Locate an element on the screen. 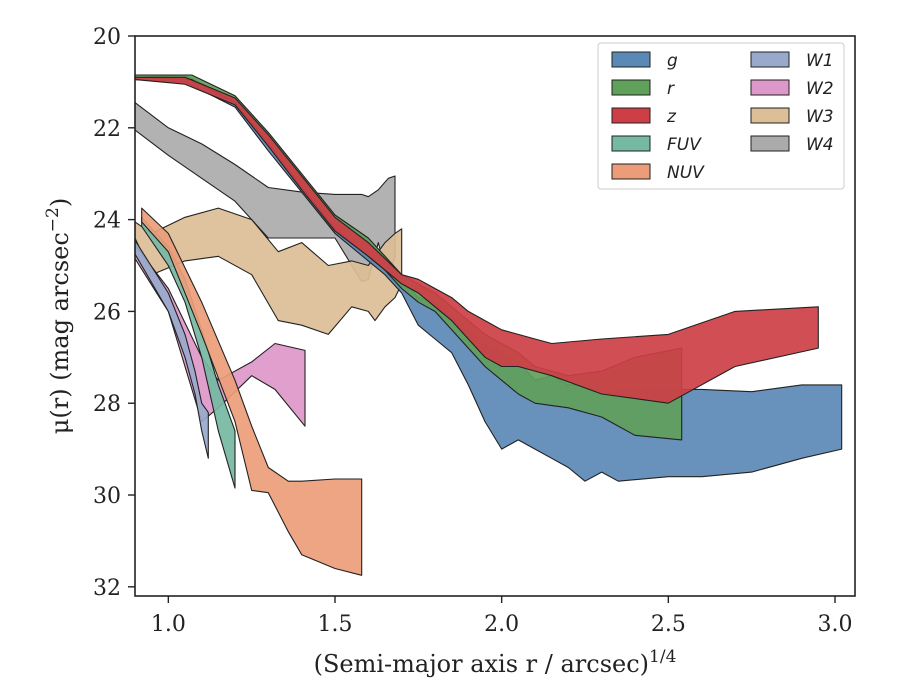 The image size is (900, 700). legend: grz FUV NUV W1 W2 W3 W4 is located at coordinates (721, 116).